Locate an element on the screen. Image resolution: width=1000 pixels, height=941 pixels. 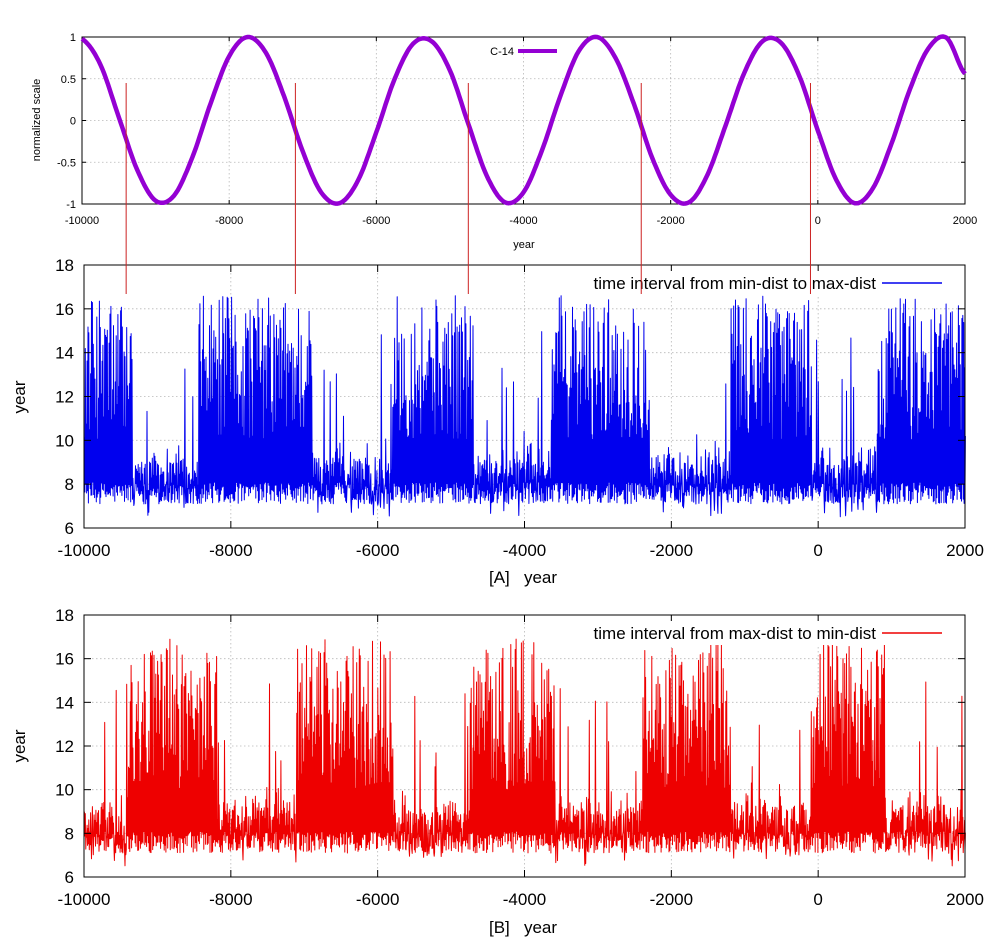
c14-ylabel: normalized scale is located at coordinates (37, 120).